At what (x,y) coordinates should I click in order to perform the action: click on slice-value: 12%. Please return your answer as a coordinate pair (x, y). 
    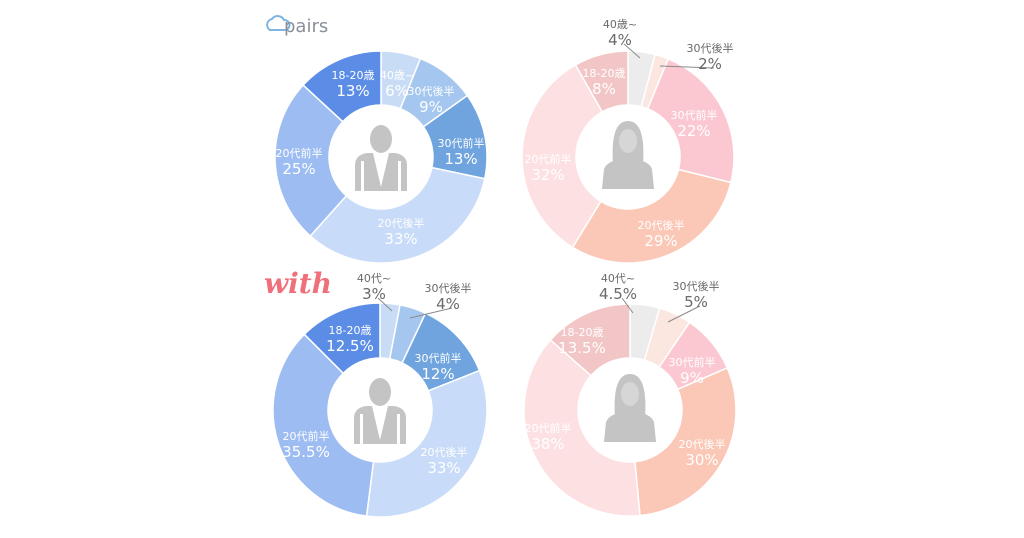
    Looking at the image, I should click on (437, 374).